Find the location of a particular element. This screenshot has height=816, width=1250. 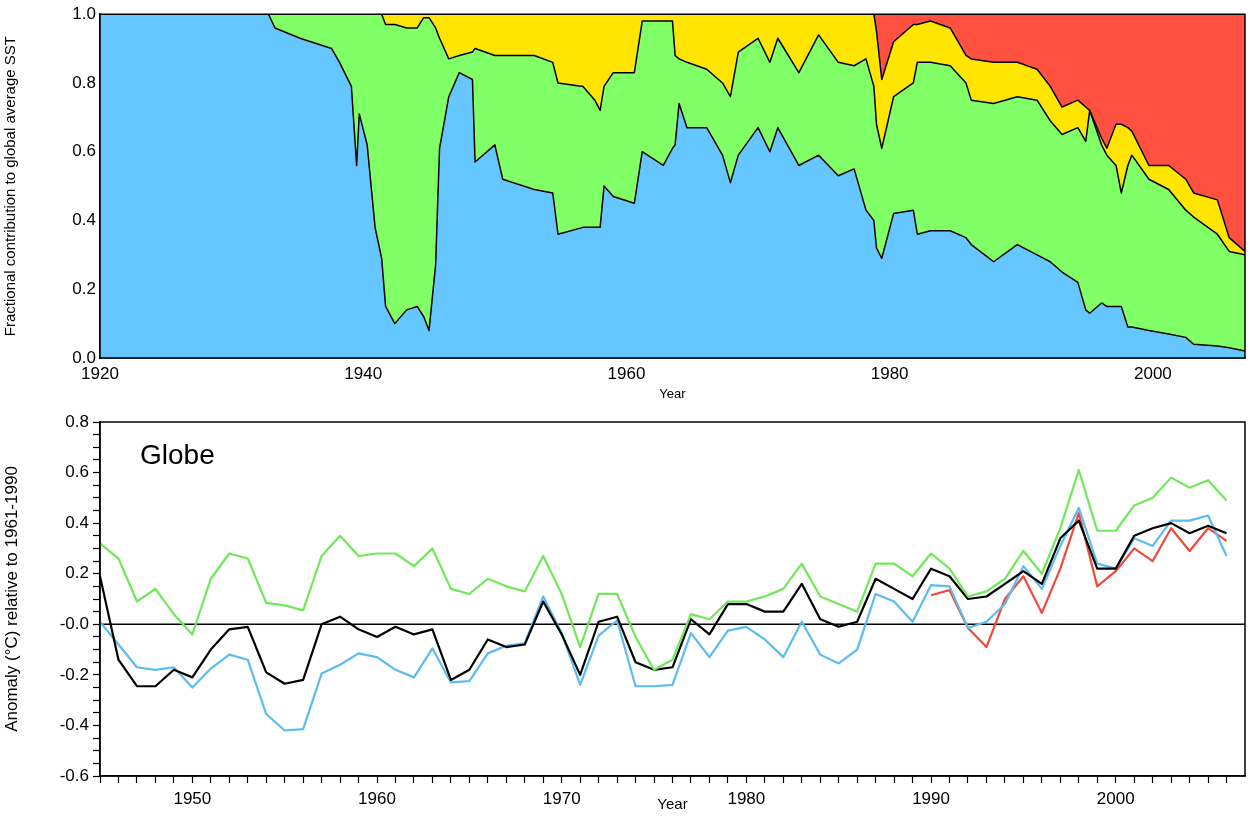

y-tick-label: -0.0 is located at coordinates (74, 623).